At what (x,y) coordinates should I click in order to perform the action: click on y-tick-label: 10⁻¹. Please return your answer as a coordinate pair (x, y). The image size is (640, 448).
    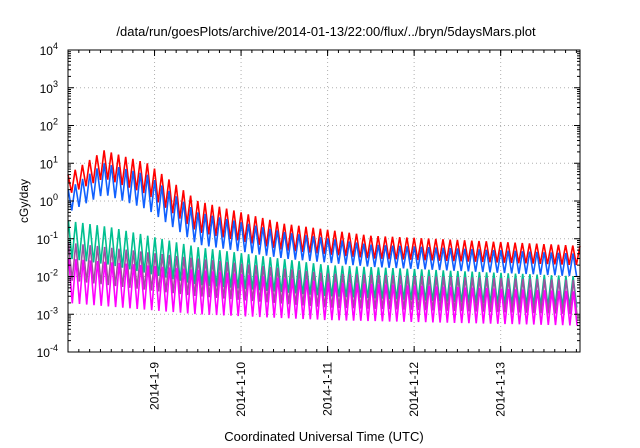
    Looking at the image, I should click on (47, 238).